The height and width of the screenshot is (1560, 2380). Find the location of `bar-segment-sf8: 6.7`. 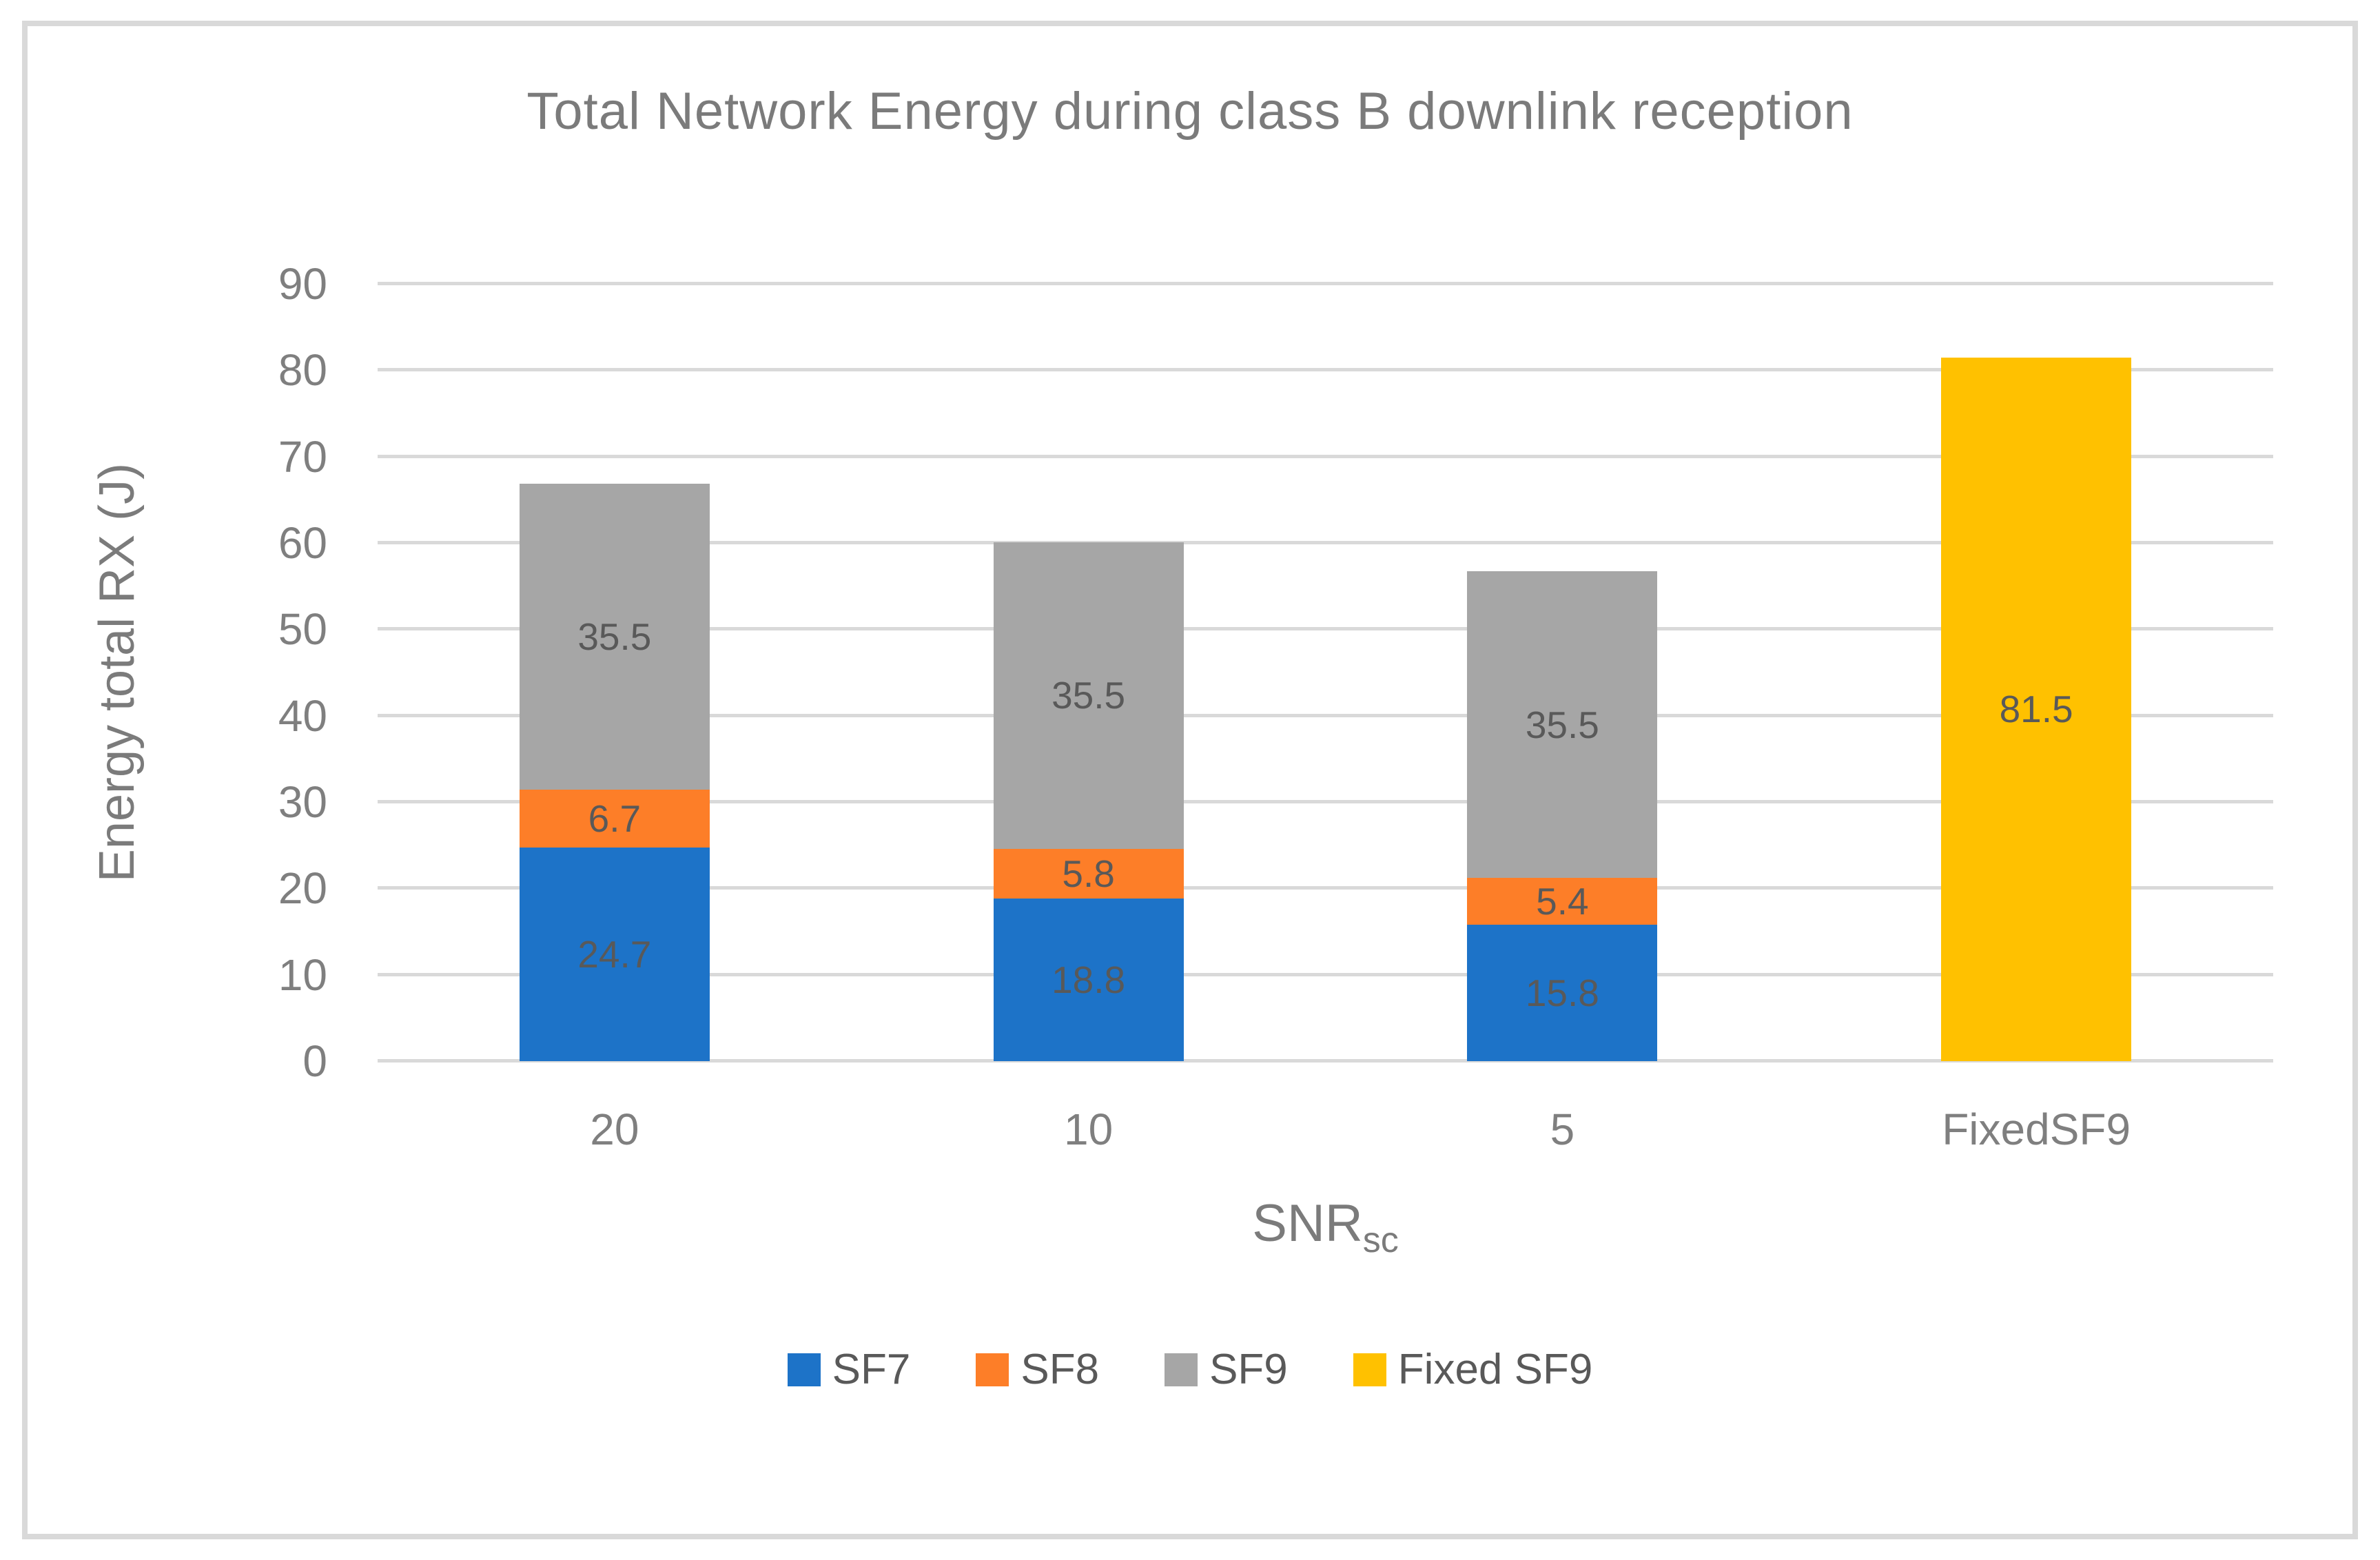

bar-segment-sf8: 6.7 is located at coordinates (614, 819).